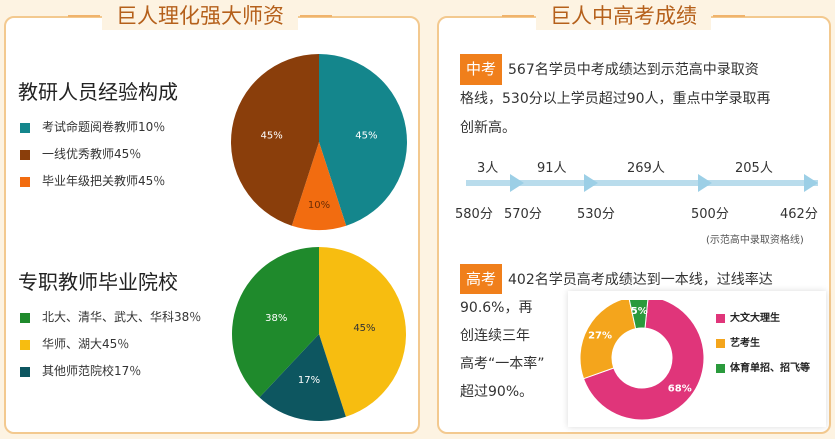  Describe the element at coordinates (200, 16) in the screenshot. I see `faculty-panel-title: 巨人理化强大师资` at that location.